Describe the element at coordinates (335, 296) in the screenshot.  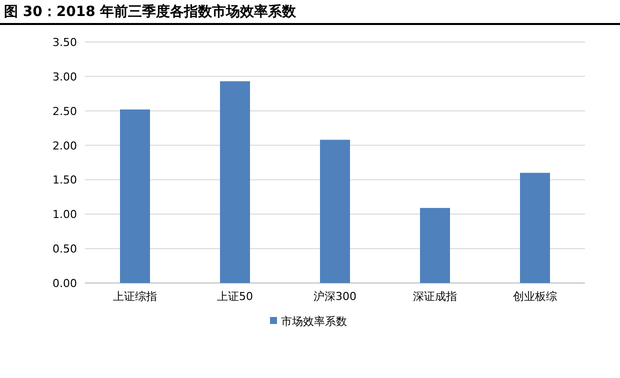
I see `x-tick-label: 沪深300` at that location.